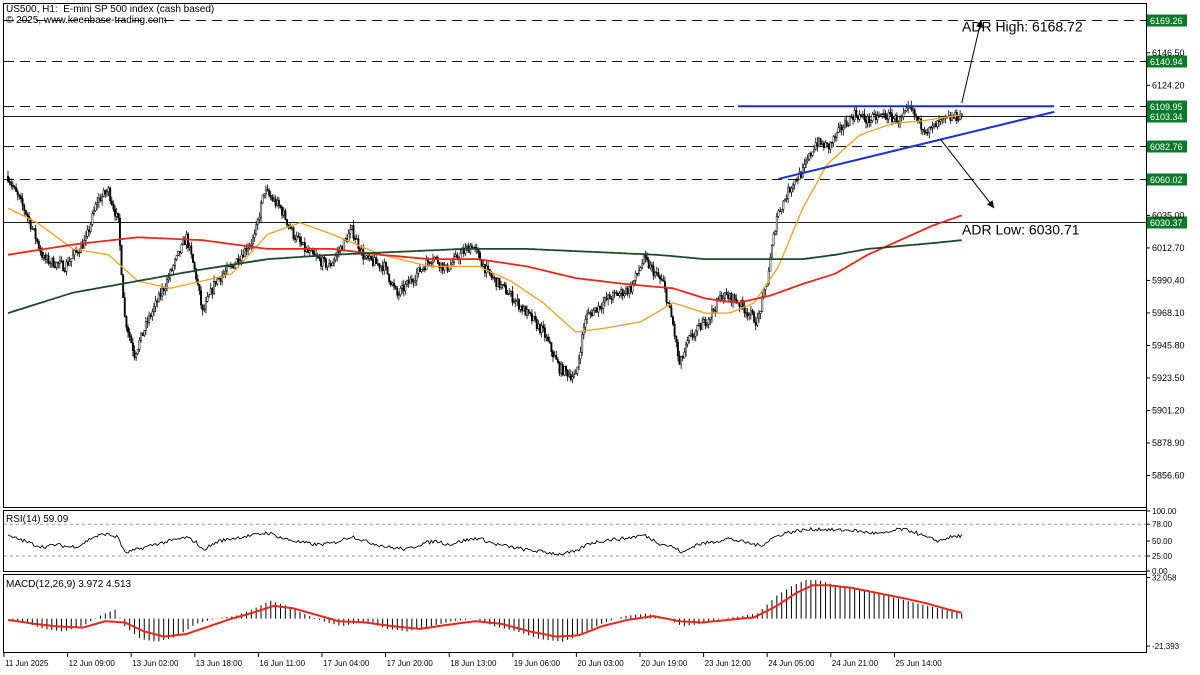  Describe the element at coordinates (791, 663) in the screenshot. I see `time-tick-label-12: 24 Jun 05:00` at that location.